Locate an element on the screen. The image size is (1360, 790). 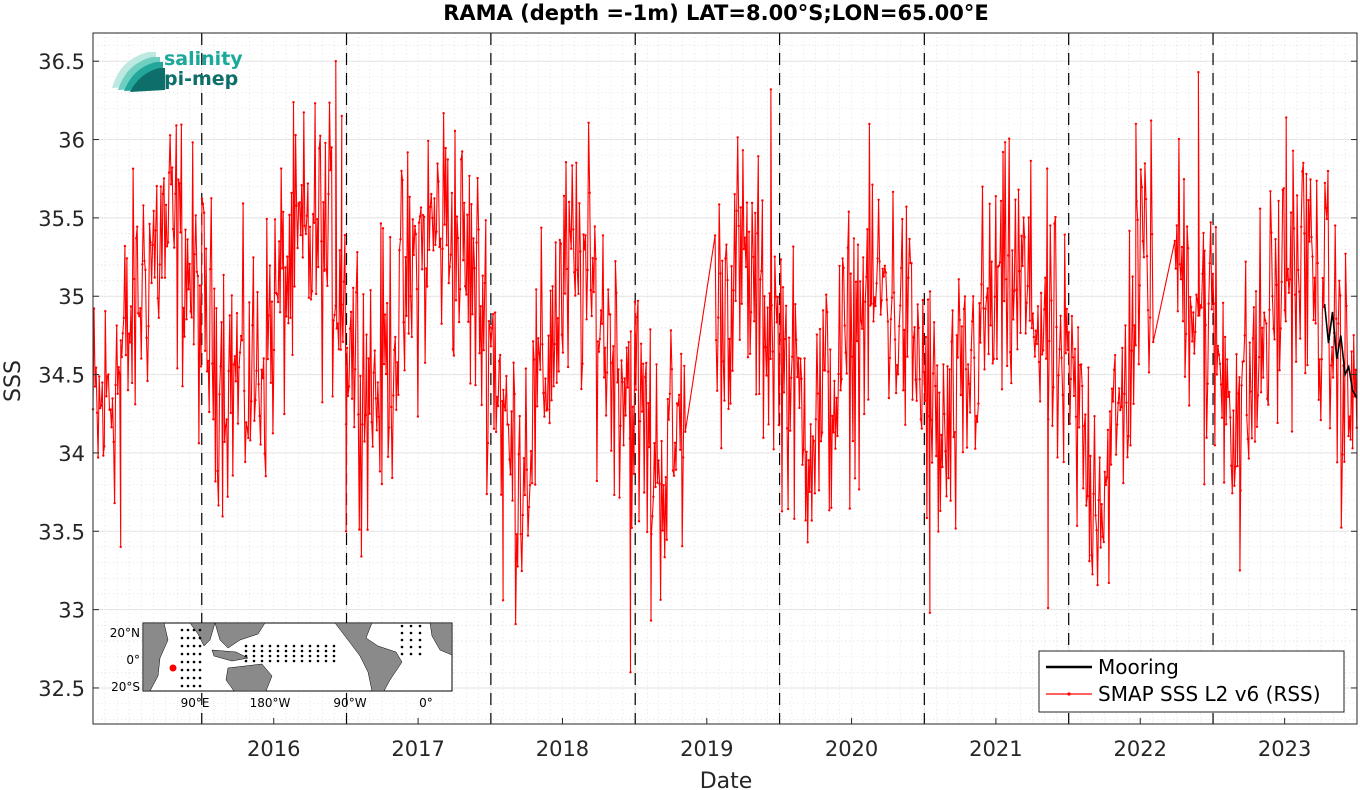
inset-lat-0: 0° is located at coordinates (133, 660).